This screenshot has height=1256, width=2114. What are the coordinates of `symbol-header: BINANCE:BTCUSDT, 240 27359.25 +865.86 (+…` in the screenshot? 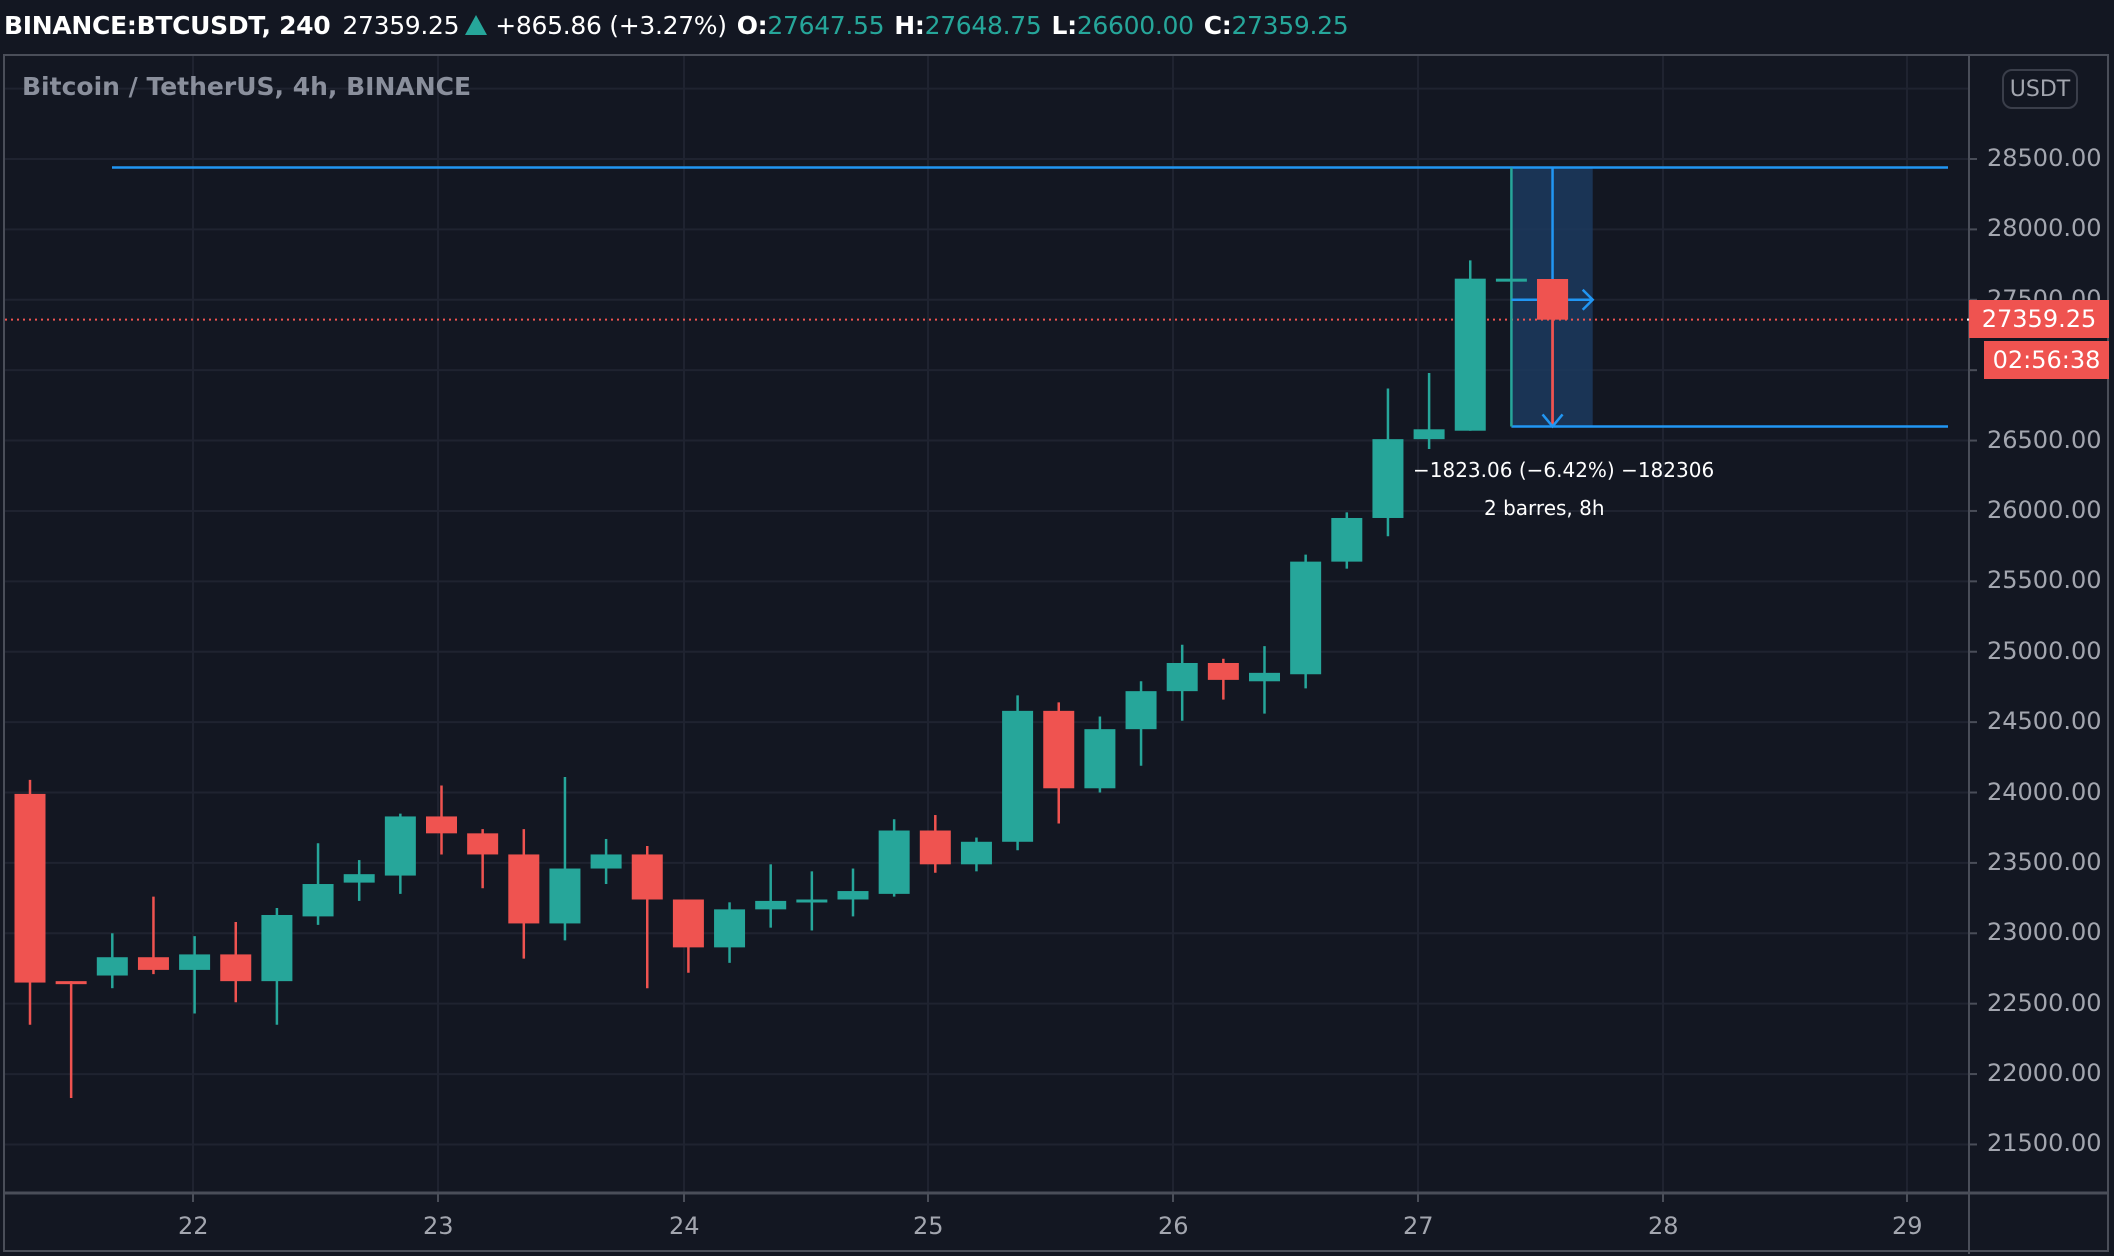 It's located at (681, 25).